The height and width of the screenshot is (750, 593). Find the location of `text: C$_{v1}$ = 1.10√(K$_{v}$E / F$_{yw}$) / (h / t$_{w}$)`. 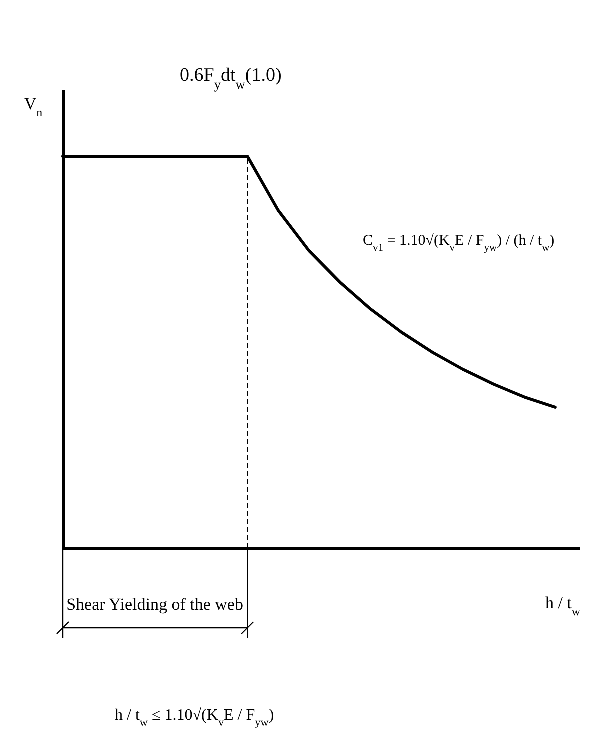

text: C$_{v1}$ = 1.10√(K$_{v}$E / F$_{yw}$) / (h / t$_{w}$) is located at coordinates (459, 243).